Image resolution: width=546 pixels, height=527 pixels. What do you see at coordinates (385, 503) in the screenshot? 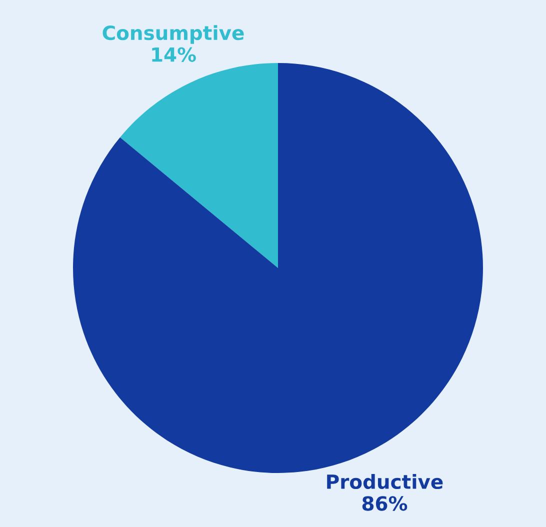
I see `data-label: 86%` at bounding box center [385, 503].